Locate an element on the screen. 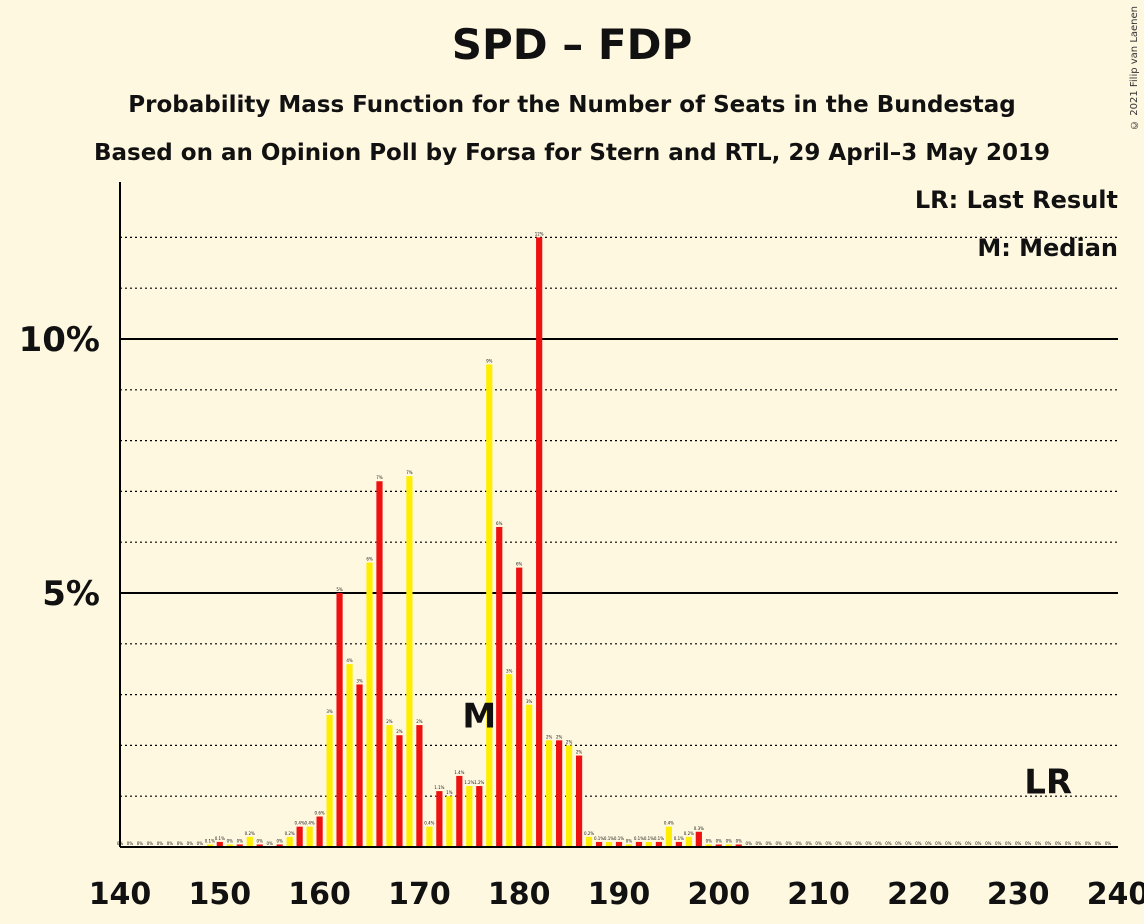 The width and height of the screenshot is (1144, 924). x-tick-label: 230 is located at coordinates (1018, 894).